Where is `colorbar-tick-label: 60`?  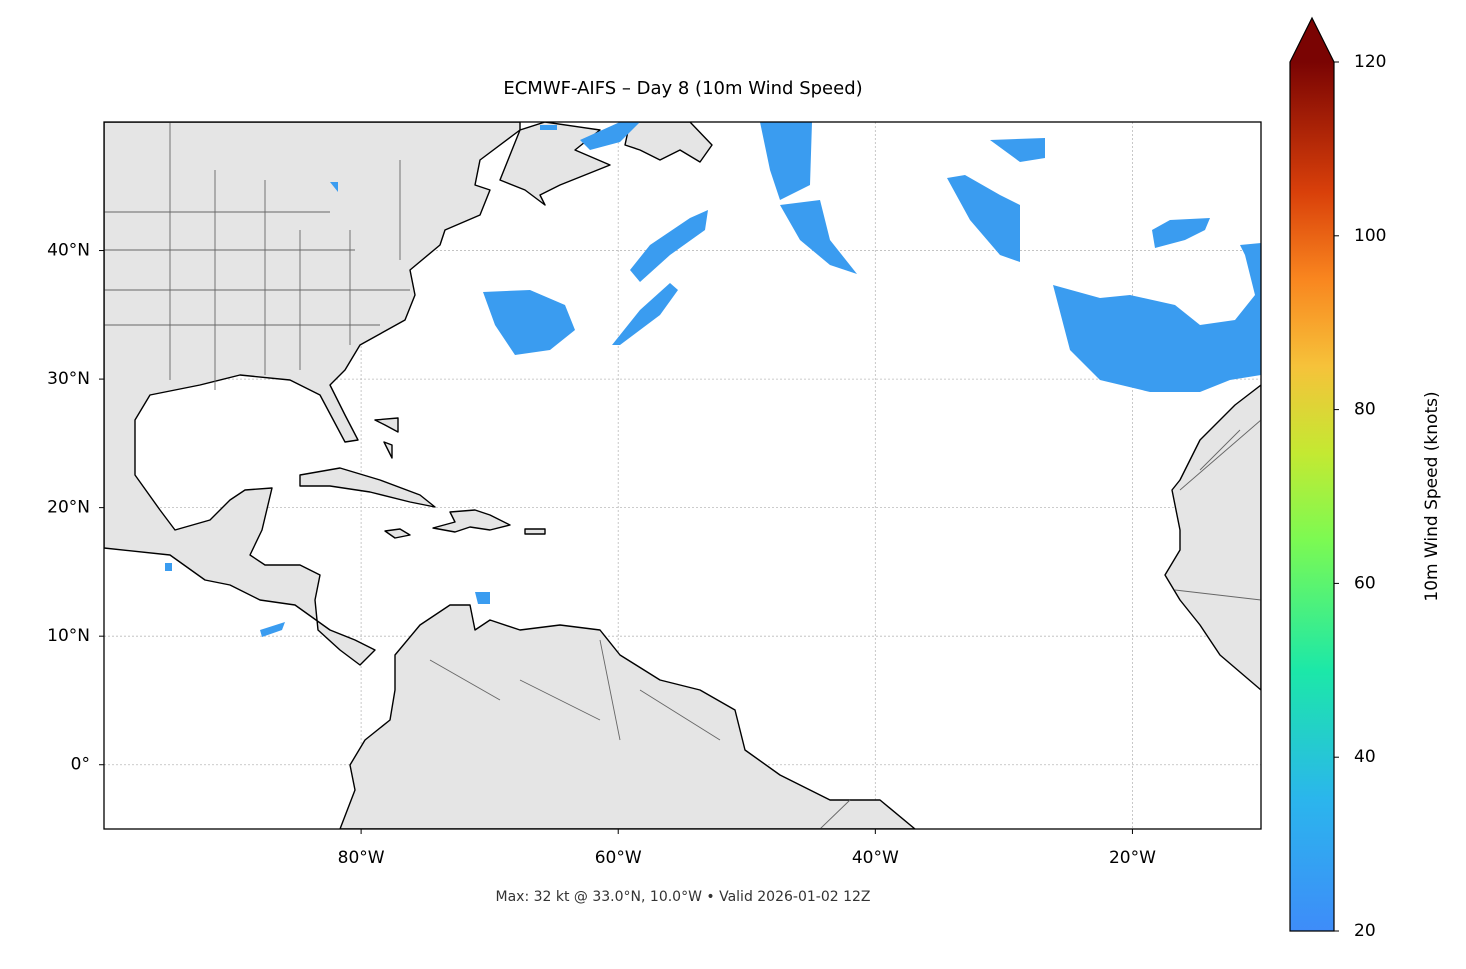
colorbar-tick-label: 60 is located at coordinates (1365, 583).